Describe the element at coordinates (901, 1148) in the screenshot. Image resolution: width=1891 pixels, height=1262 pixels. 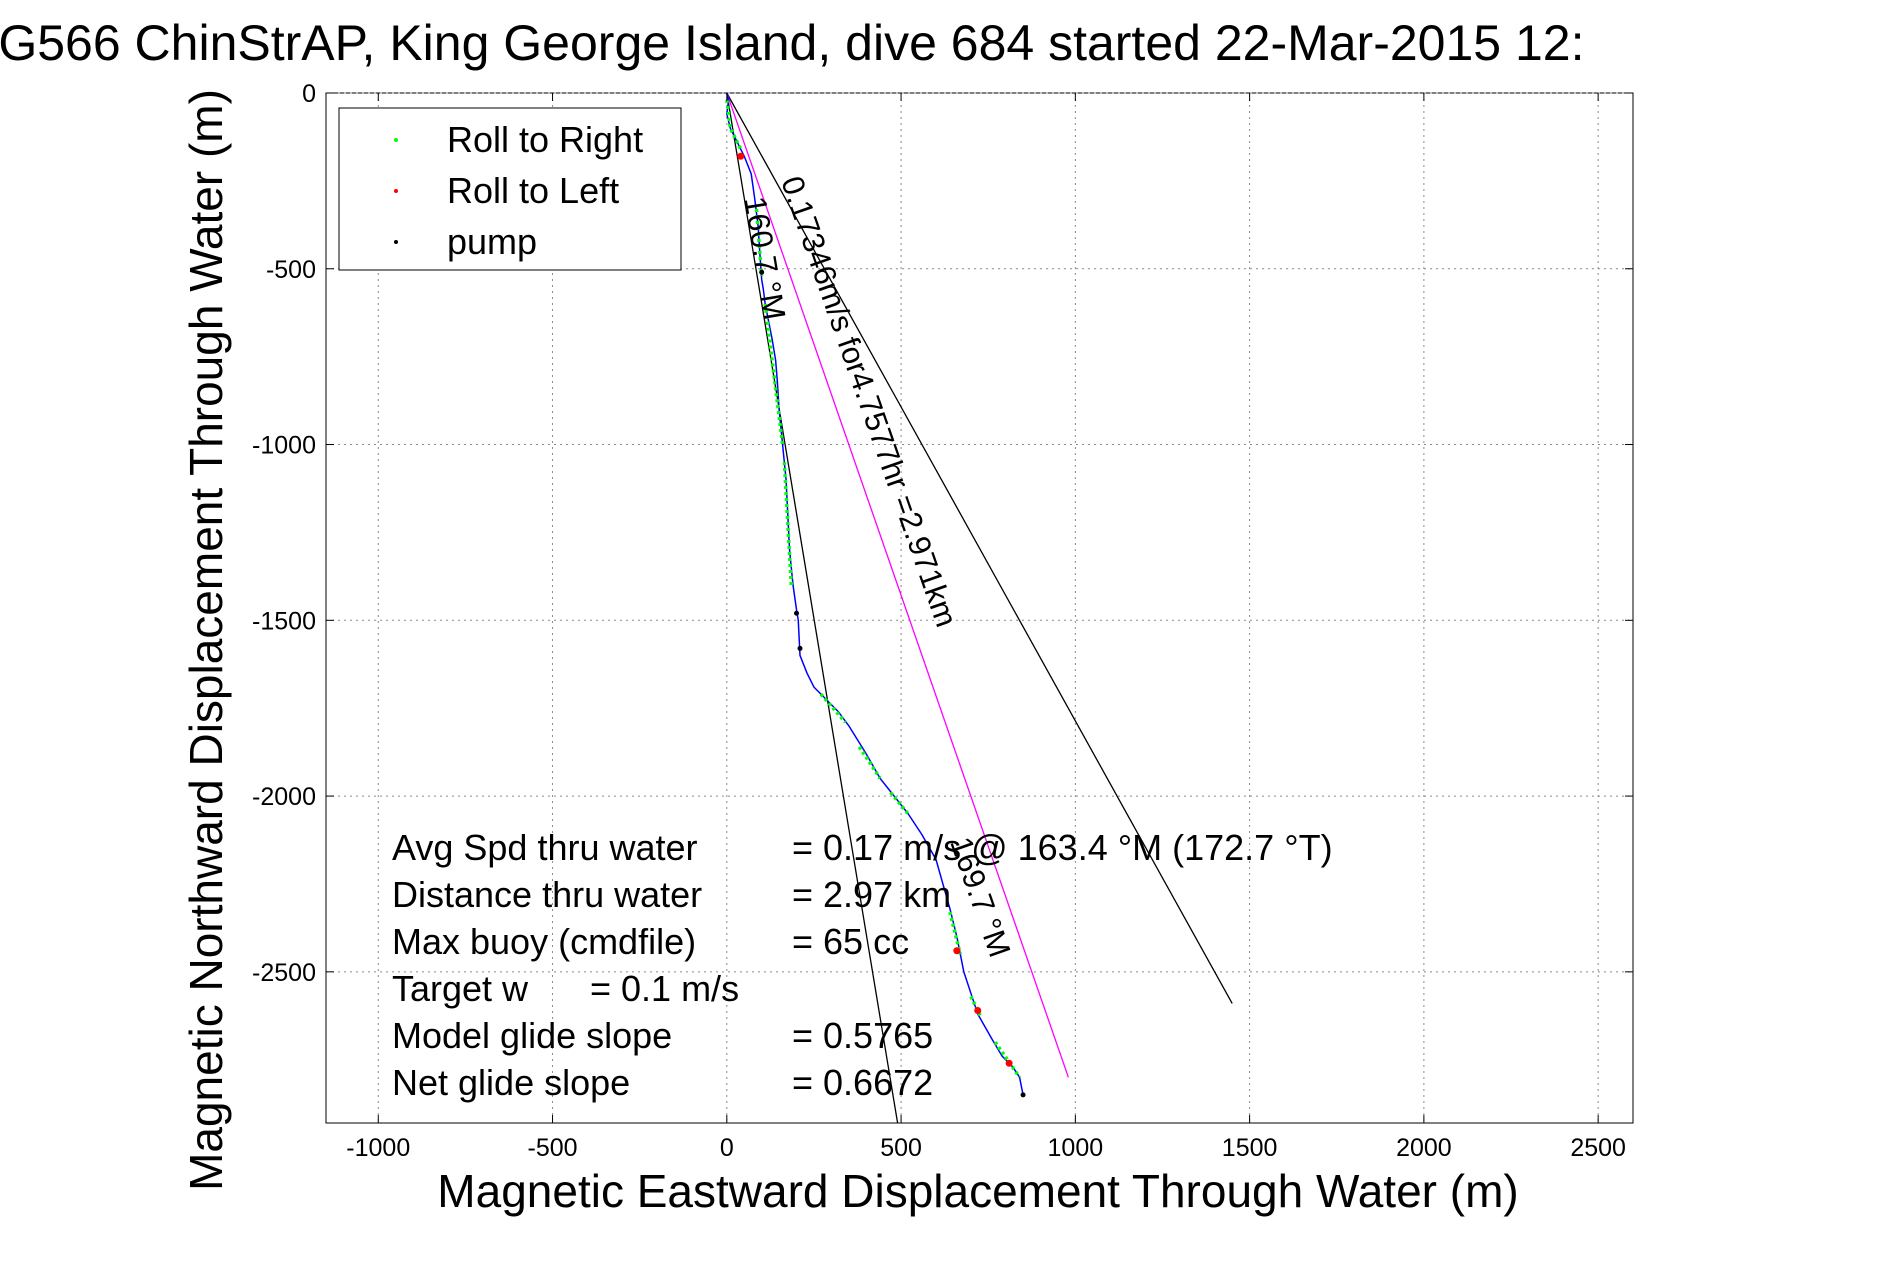
I see `x-tick-label: 500` at that location.